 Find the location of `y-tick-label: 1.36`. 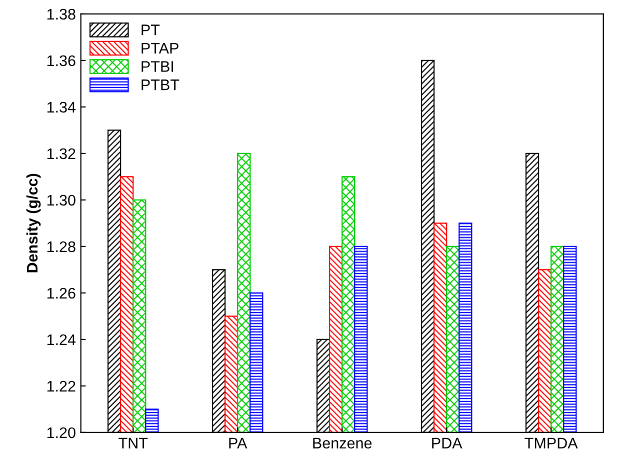

y-tick-label: 1.36 is located at coordinates (61, 60).